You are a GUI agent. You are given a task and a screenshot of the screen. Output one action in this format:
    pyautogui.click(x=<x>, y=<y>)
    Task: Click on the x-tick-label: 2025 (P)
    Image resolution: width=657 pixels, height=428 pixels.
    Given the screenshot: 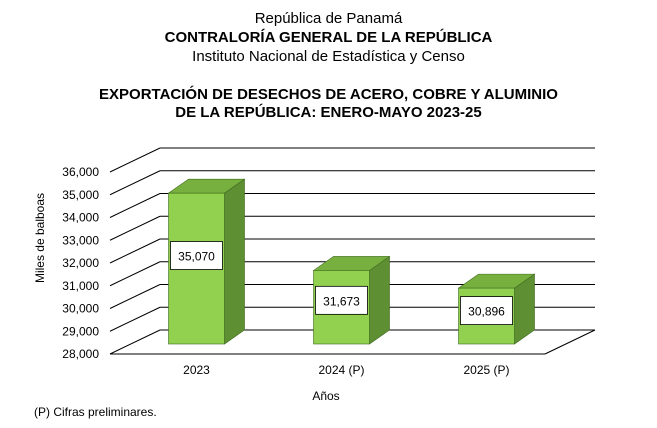 What is the action you would take?
    pyautogui.click(x=486, y=370)
    